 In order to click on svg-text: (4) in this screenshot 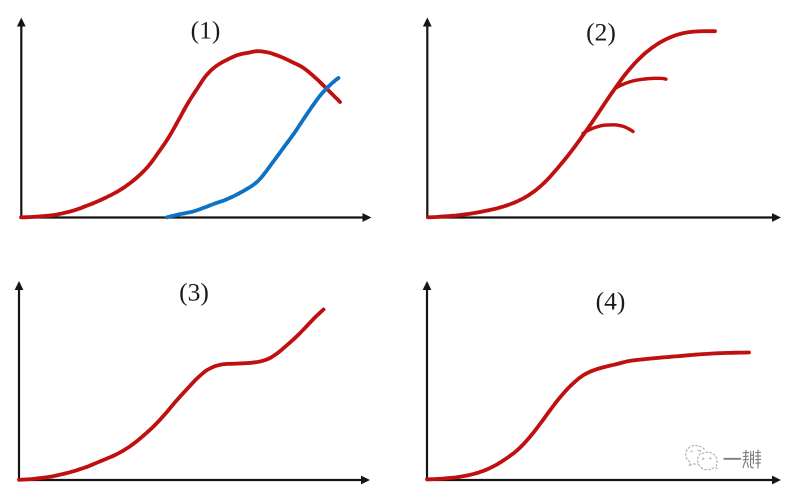, I will do `click(611, 301)`.